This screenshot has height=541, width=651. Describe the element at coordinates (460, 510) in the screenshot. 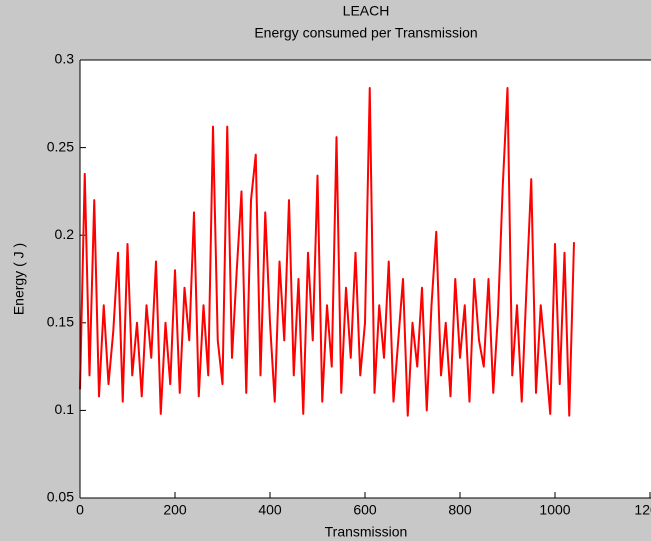

I see `x-tick-label: 800` at that location.